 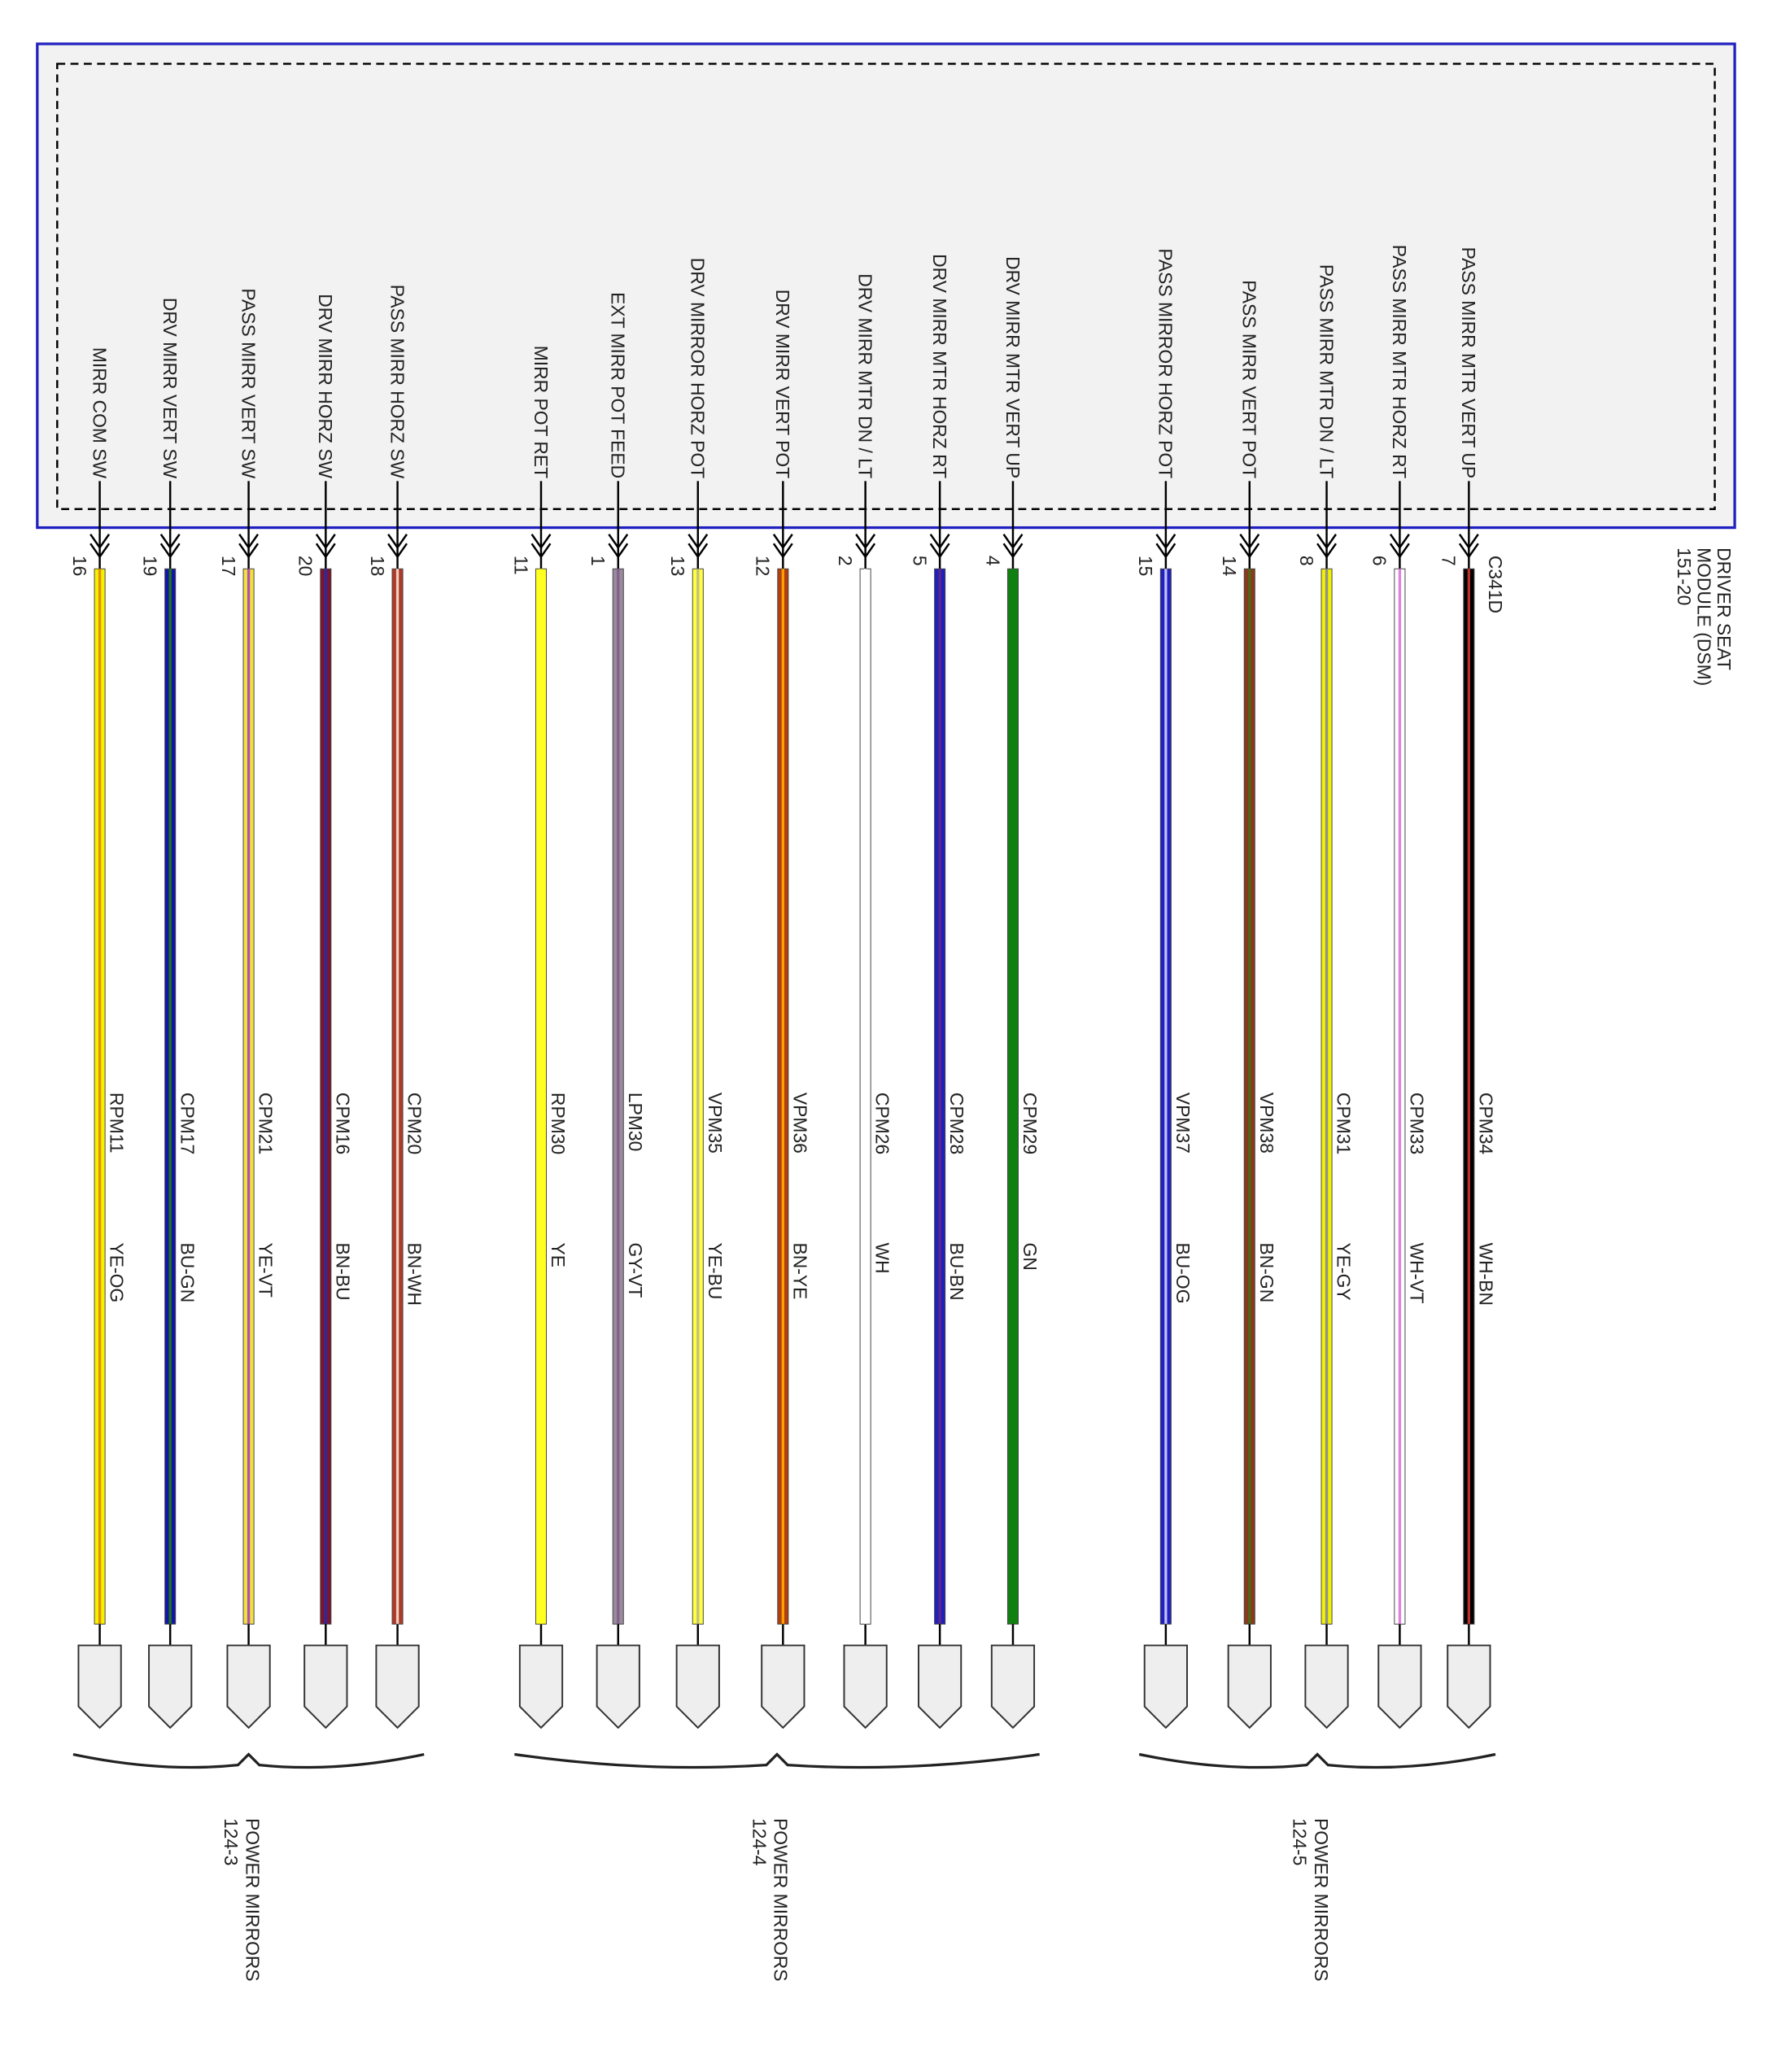 What do you see at coordinates (415, 1274) in the screenshot?
I see `color-code: BN-WH` at bounding box center [415, 1274].